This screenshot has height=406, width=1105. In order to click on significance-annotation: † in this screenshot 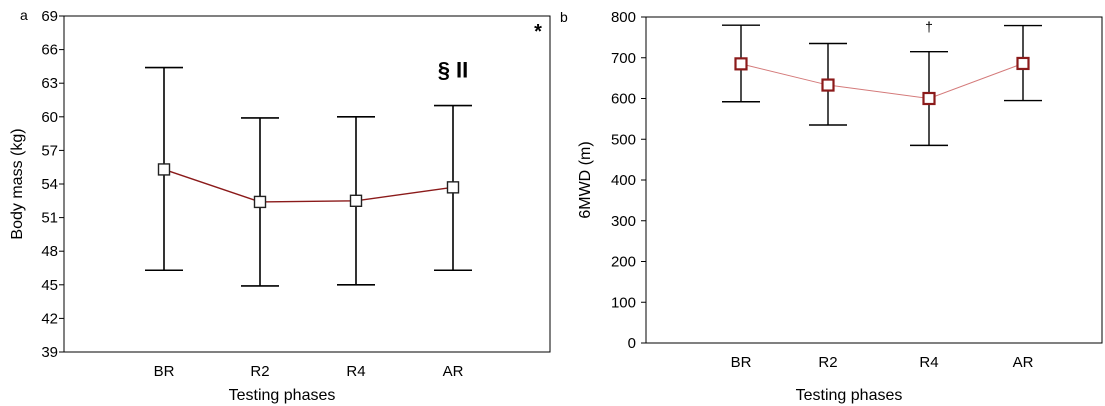, I will do `click(929, 26)`.